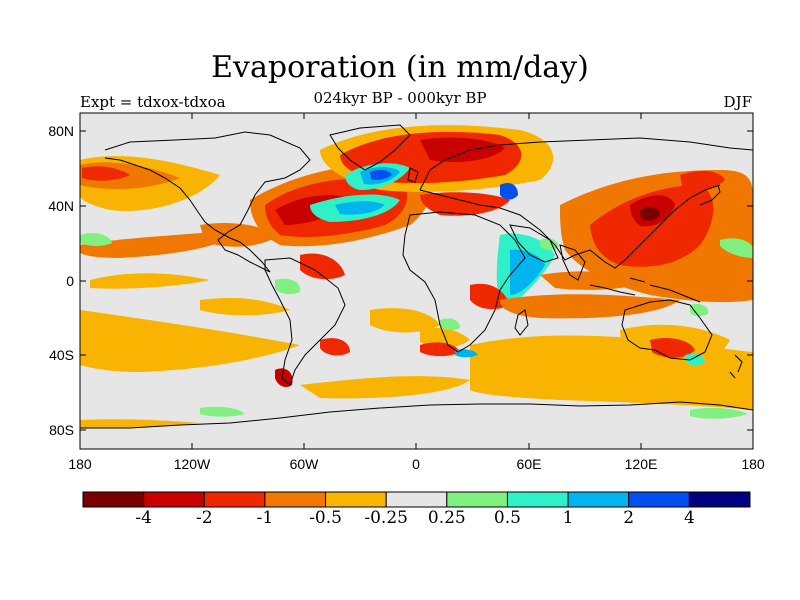 The width and height of the screenshot is (800, 600). Describe the element at coordinates (61, 131) in the screenshot. I see `lat-label-80n: 80N` at that location.